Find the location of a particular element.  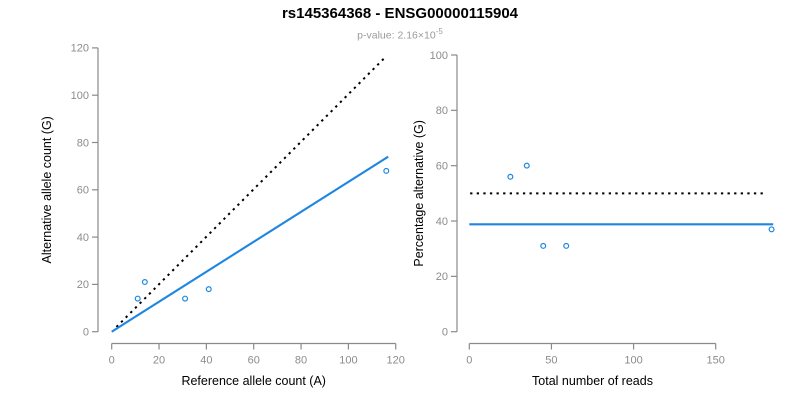

x-tick-label: 20 is located at coordinates (159, 361).